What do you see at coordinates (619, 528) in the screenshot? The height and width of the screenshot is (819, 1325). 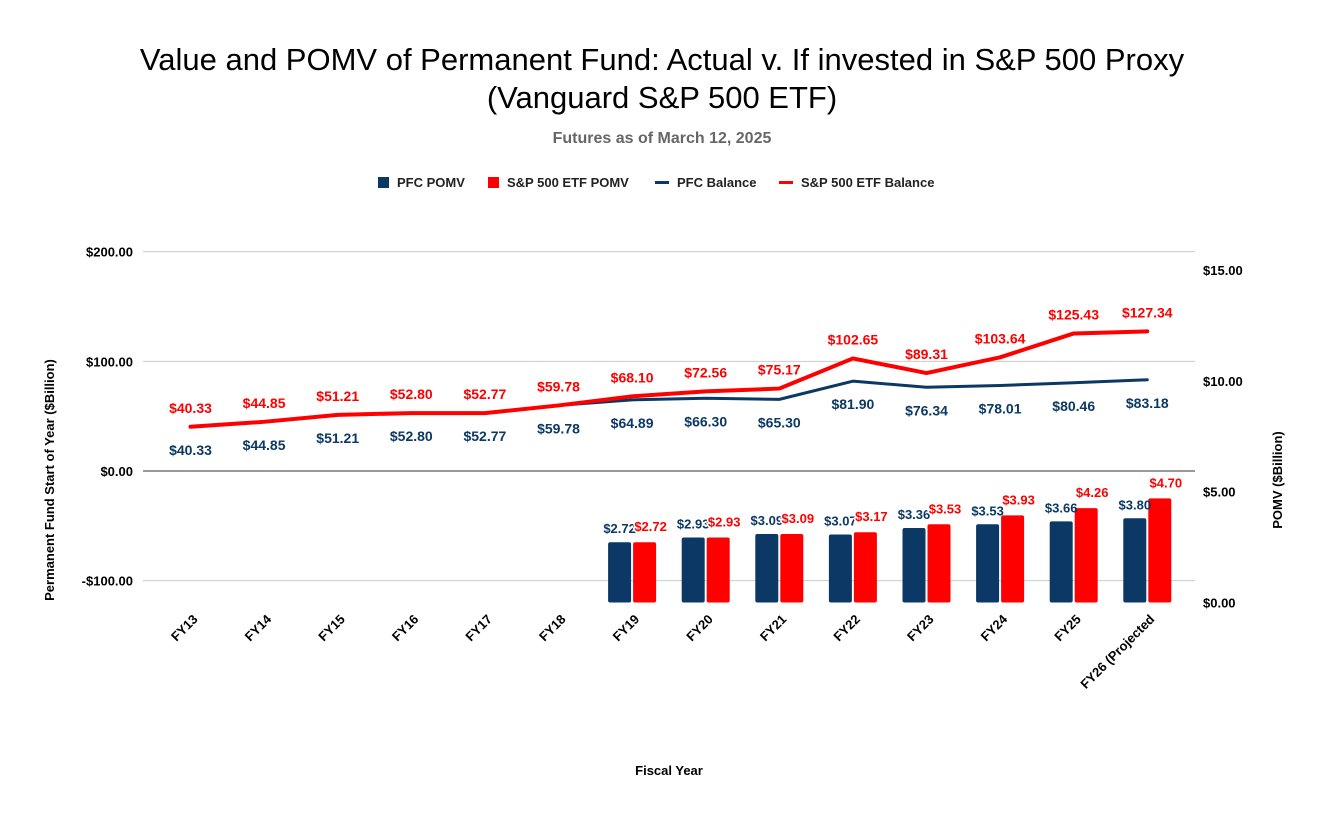 I see `bar-label-pfc-pomv: $2.72` at bounding box center [619, 528].